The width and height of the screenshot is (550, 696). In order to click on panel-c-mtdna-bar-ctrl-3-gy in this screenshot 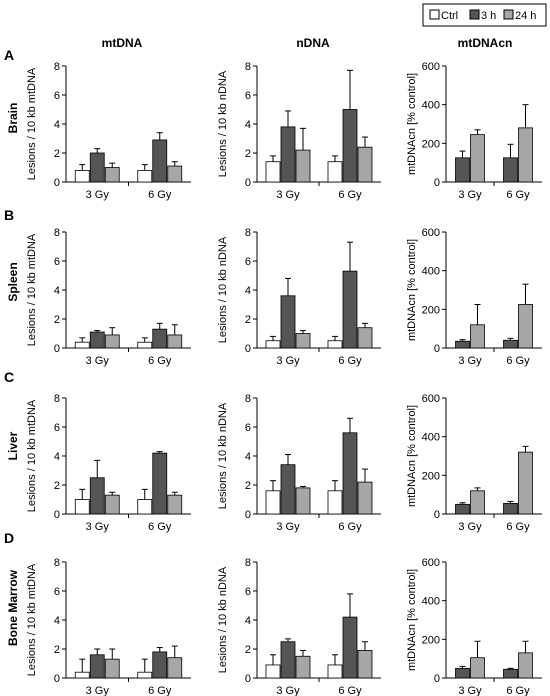, I will do `click(82, 507)`.